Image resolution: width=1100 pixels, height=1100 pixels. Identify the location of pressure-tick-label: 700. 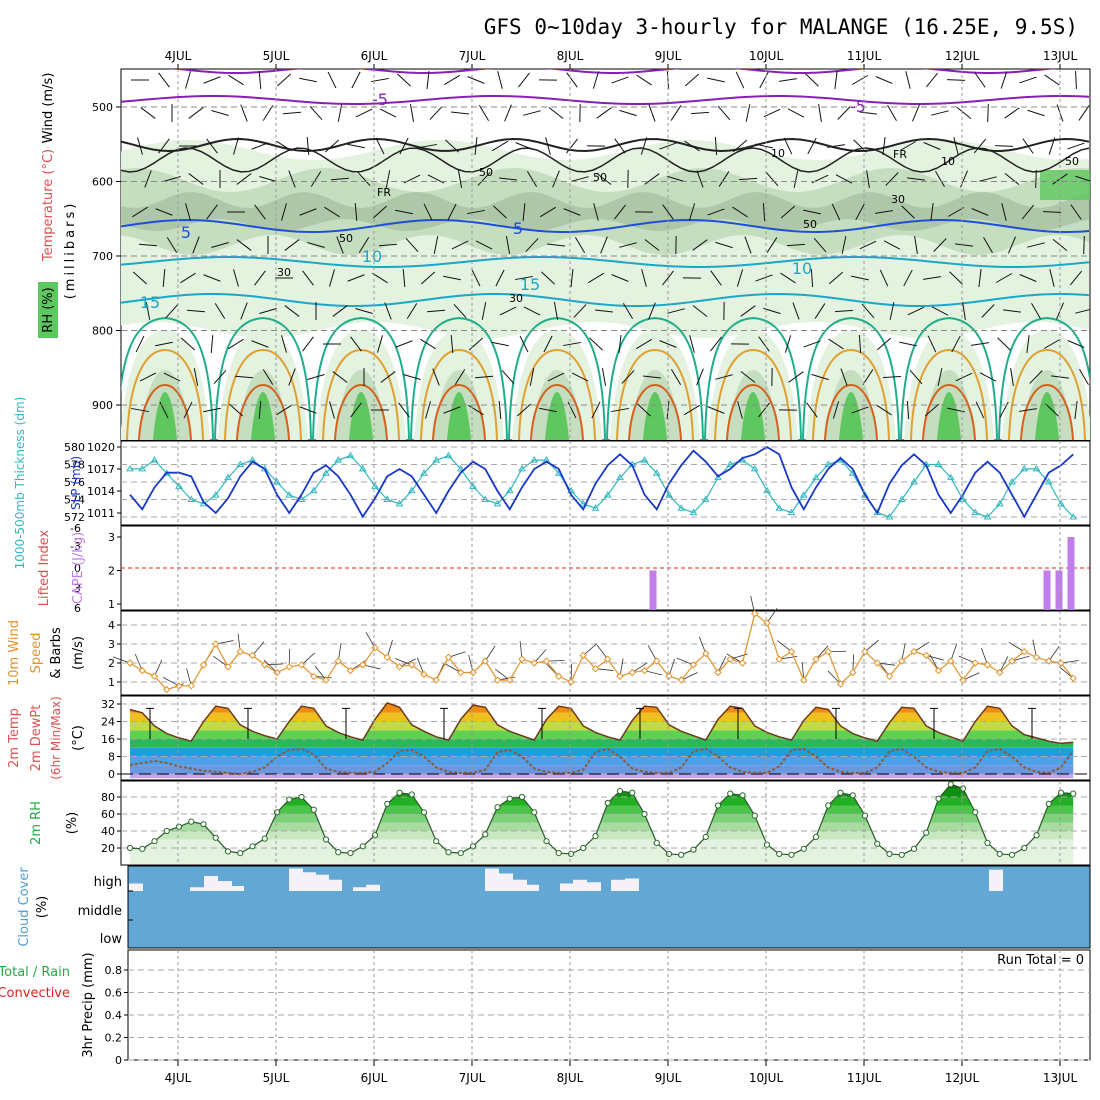
(102, 256).